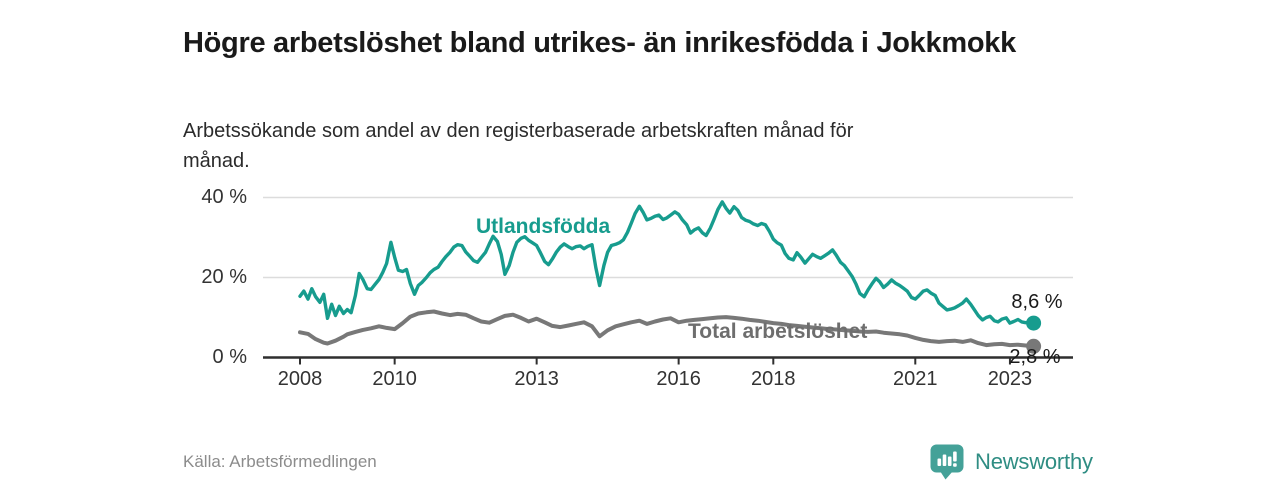  I want to click on x-tick-label: 2008, so click(300, 379).